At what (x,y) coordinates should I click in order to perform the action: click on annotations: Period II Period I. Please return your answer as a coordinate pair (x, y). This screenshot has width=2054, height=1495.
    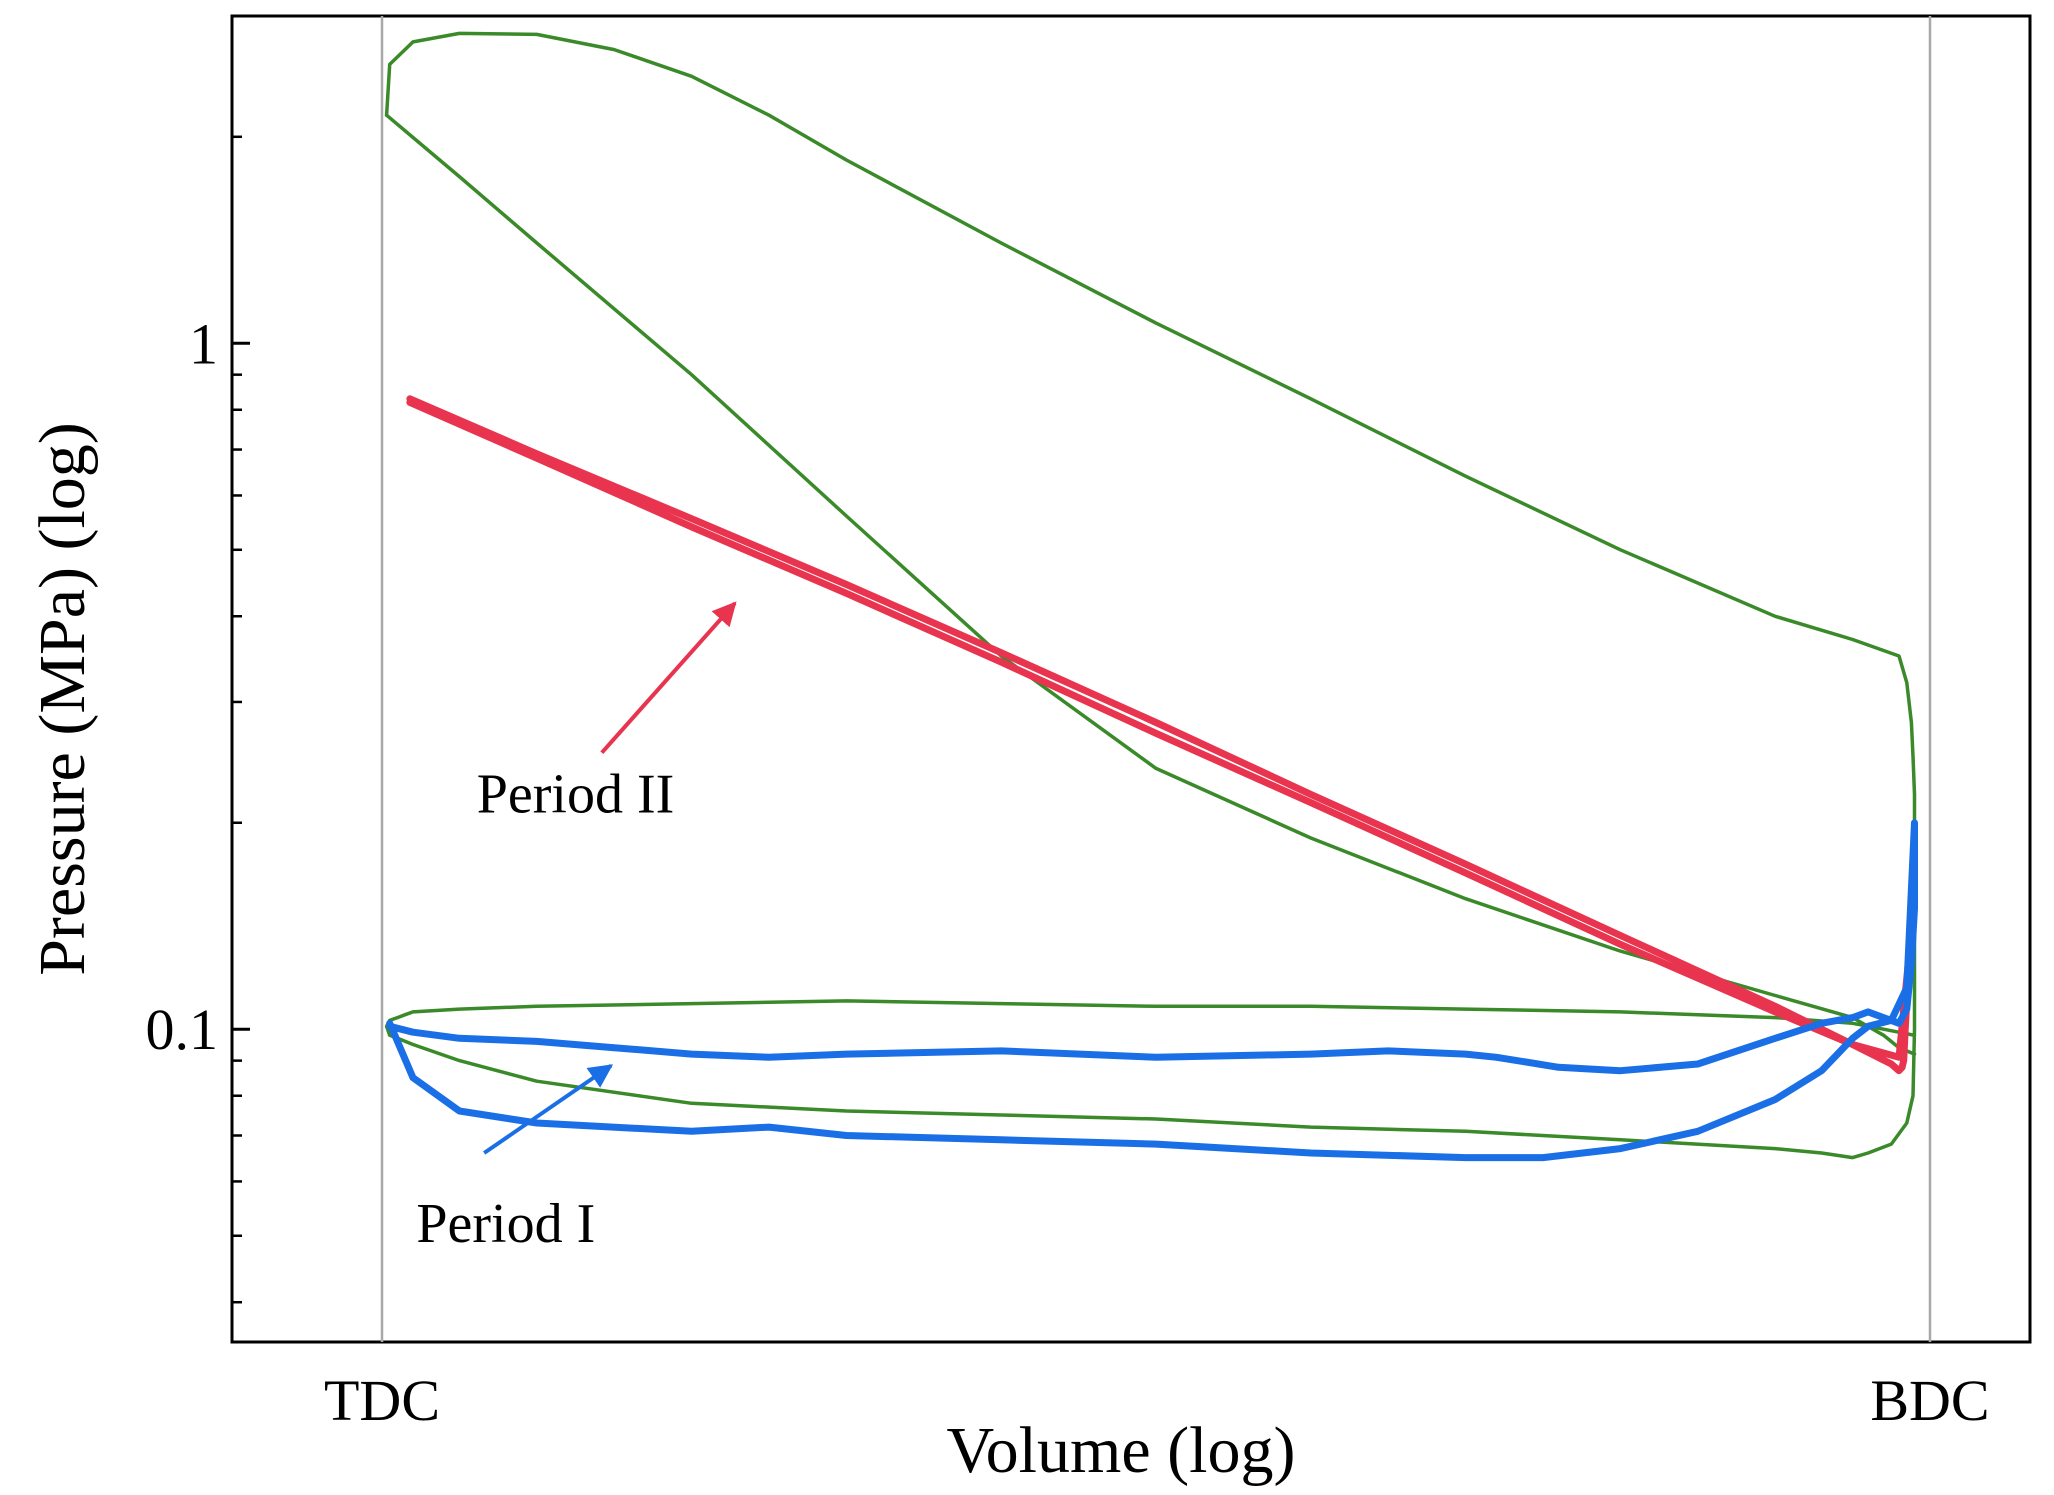
    Looking at the image, I should click on (576, 928).